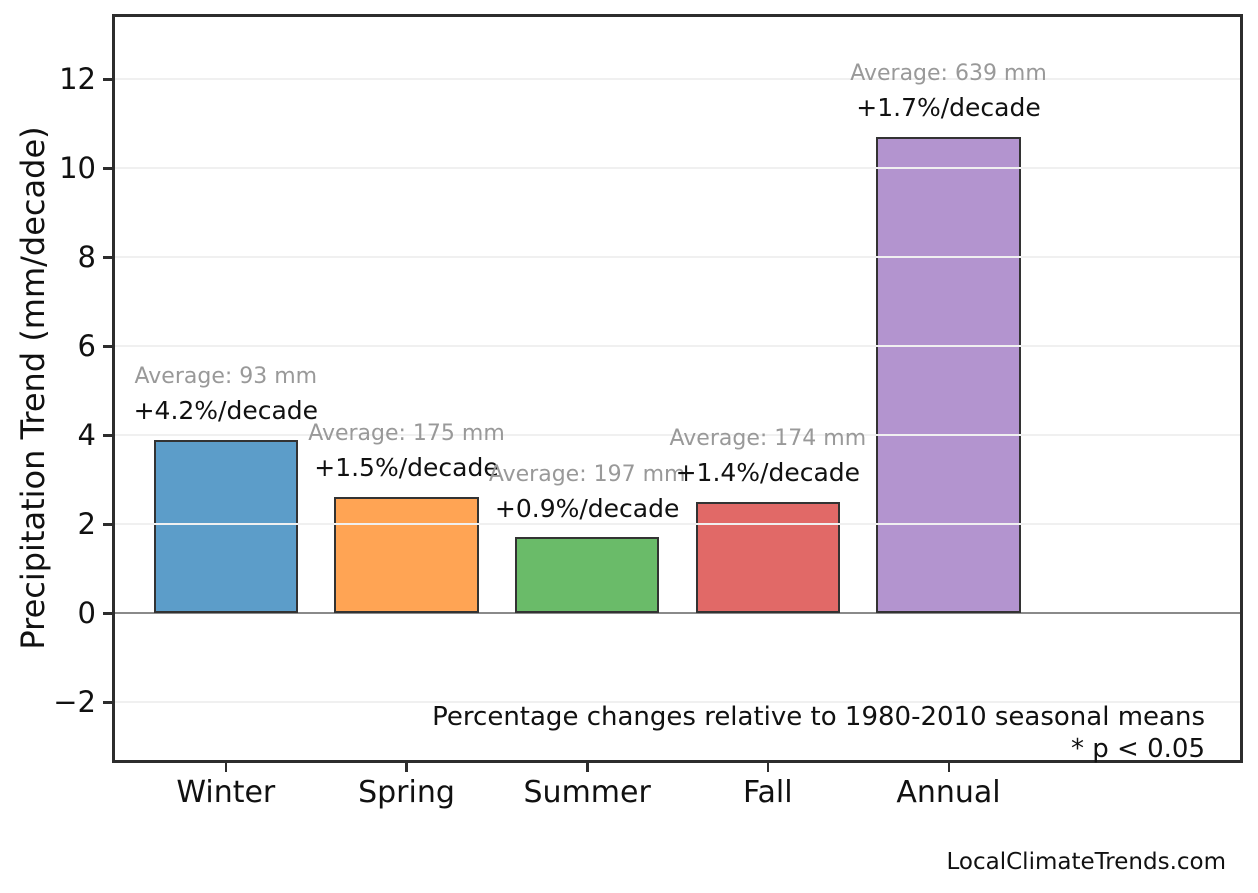 The height and width of the screenshot is (893, 1258). I want to click on annotation-percent: +0.9%/decade, so click(587, 508).